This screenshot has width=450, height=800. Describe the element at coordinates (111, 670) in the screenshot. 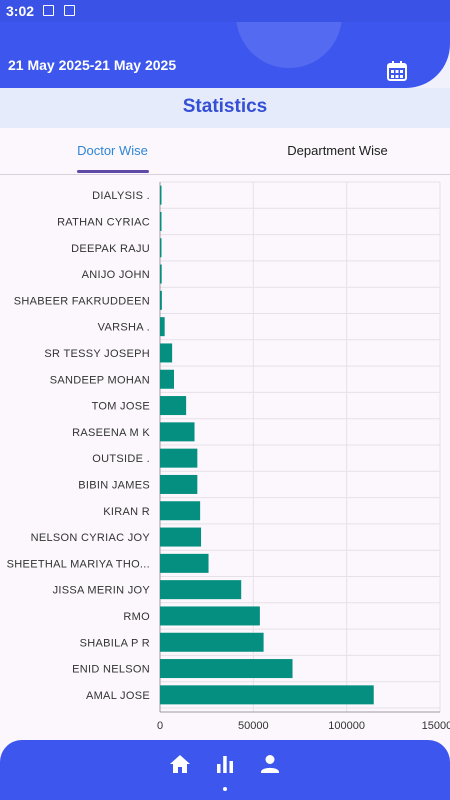

I see `category-label: ENID NELSON` at that location.